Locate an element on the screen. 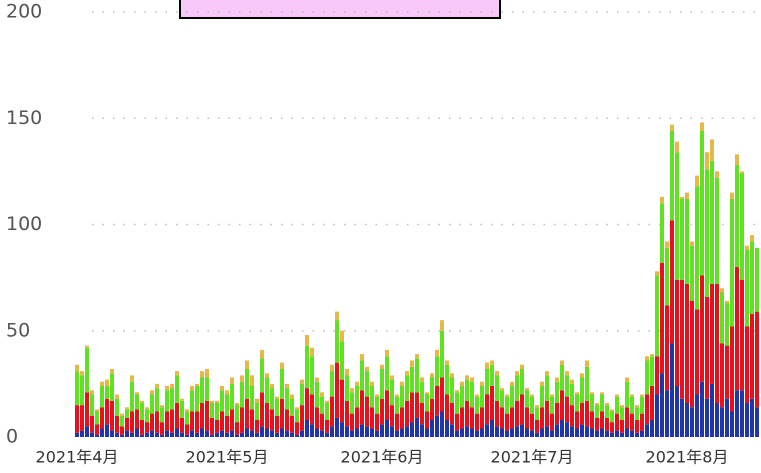 The image size is (761, 473). x-tick-label: 2021年6月 is located at coordinates (382, 457).